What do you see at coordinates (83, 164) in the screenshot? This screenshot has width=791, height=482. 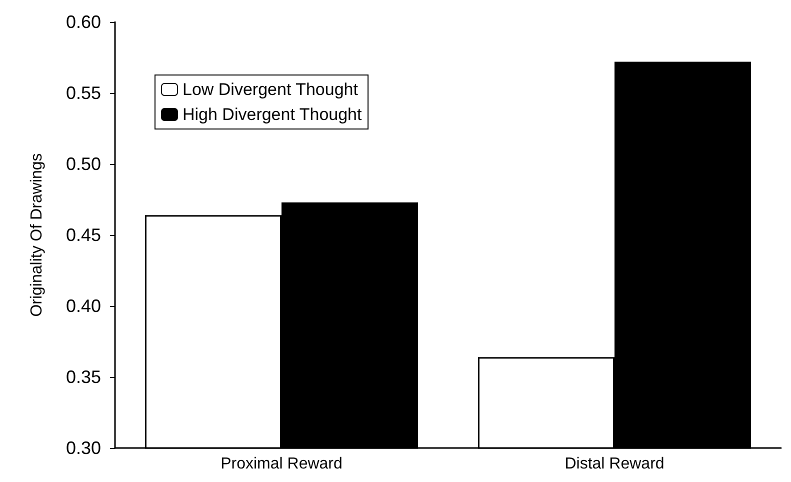 I see `y-tick-label: 0.50` at bounding box center [83, 164].